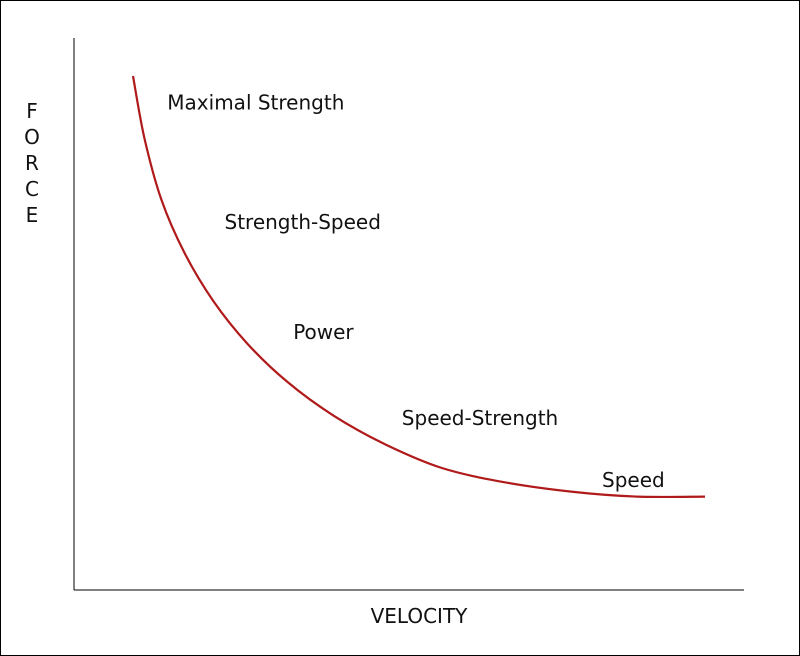 This screenshot has height=656, width=800. What do you see at coordinates (480, 418) in the screenshot?
I see `annotation-speed-strength: Speed-Strength` at bounding box center [480, 418].